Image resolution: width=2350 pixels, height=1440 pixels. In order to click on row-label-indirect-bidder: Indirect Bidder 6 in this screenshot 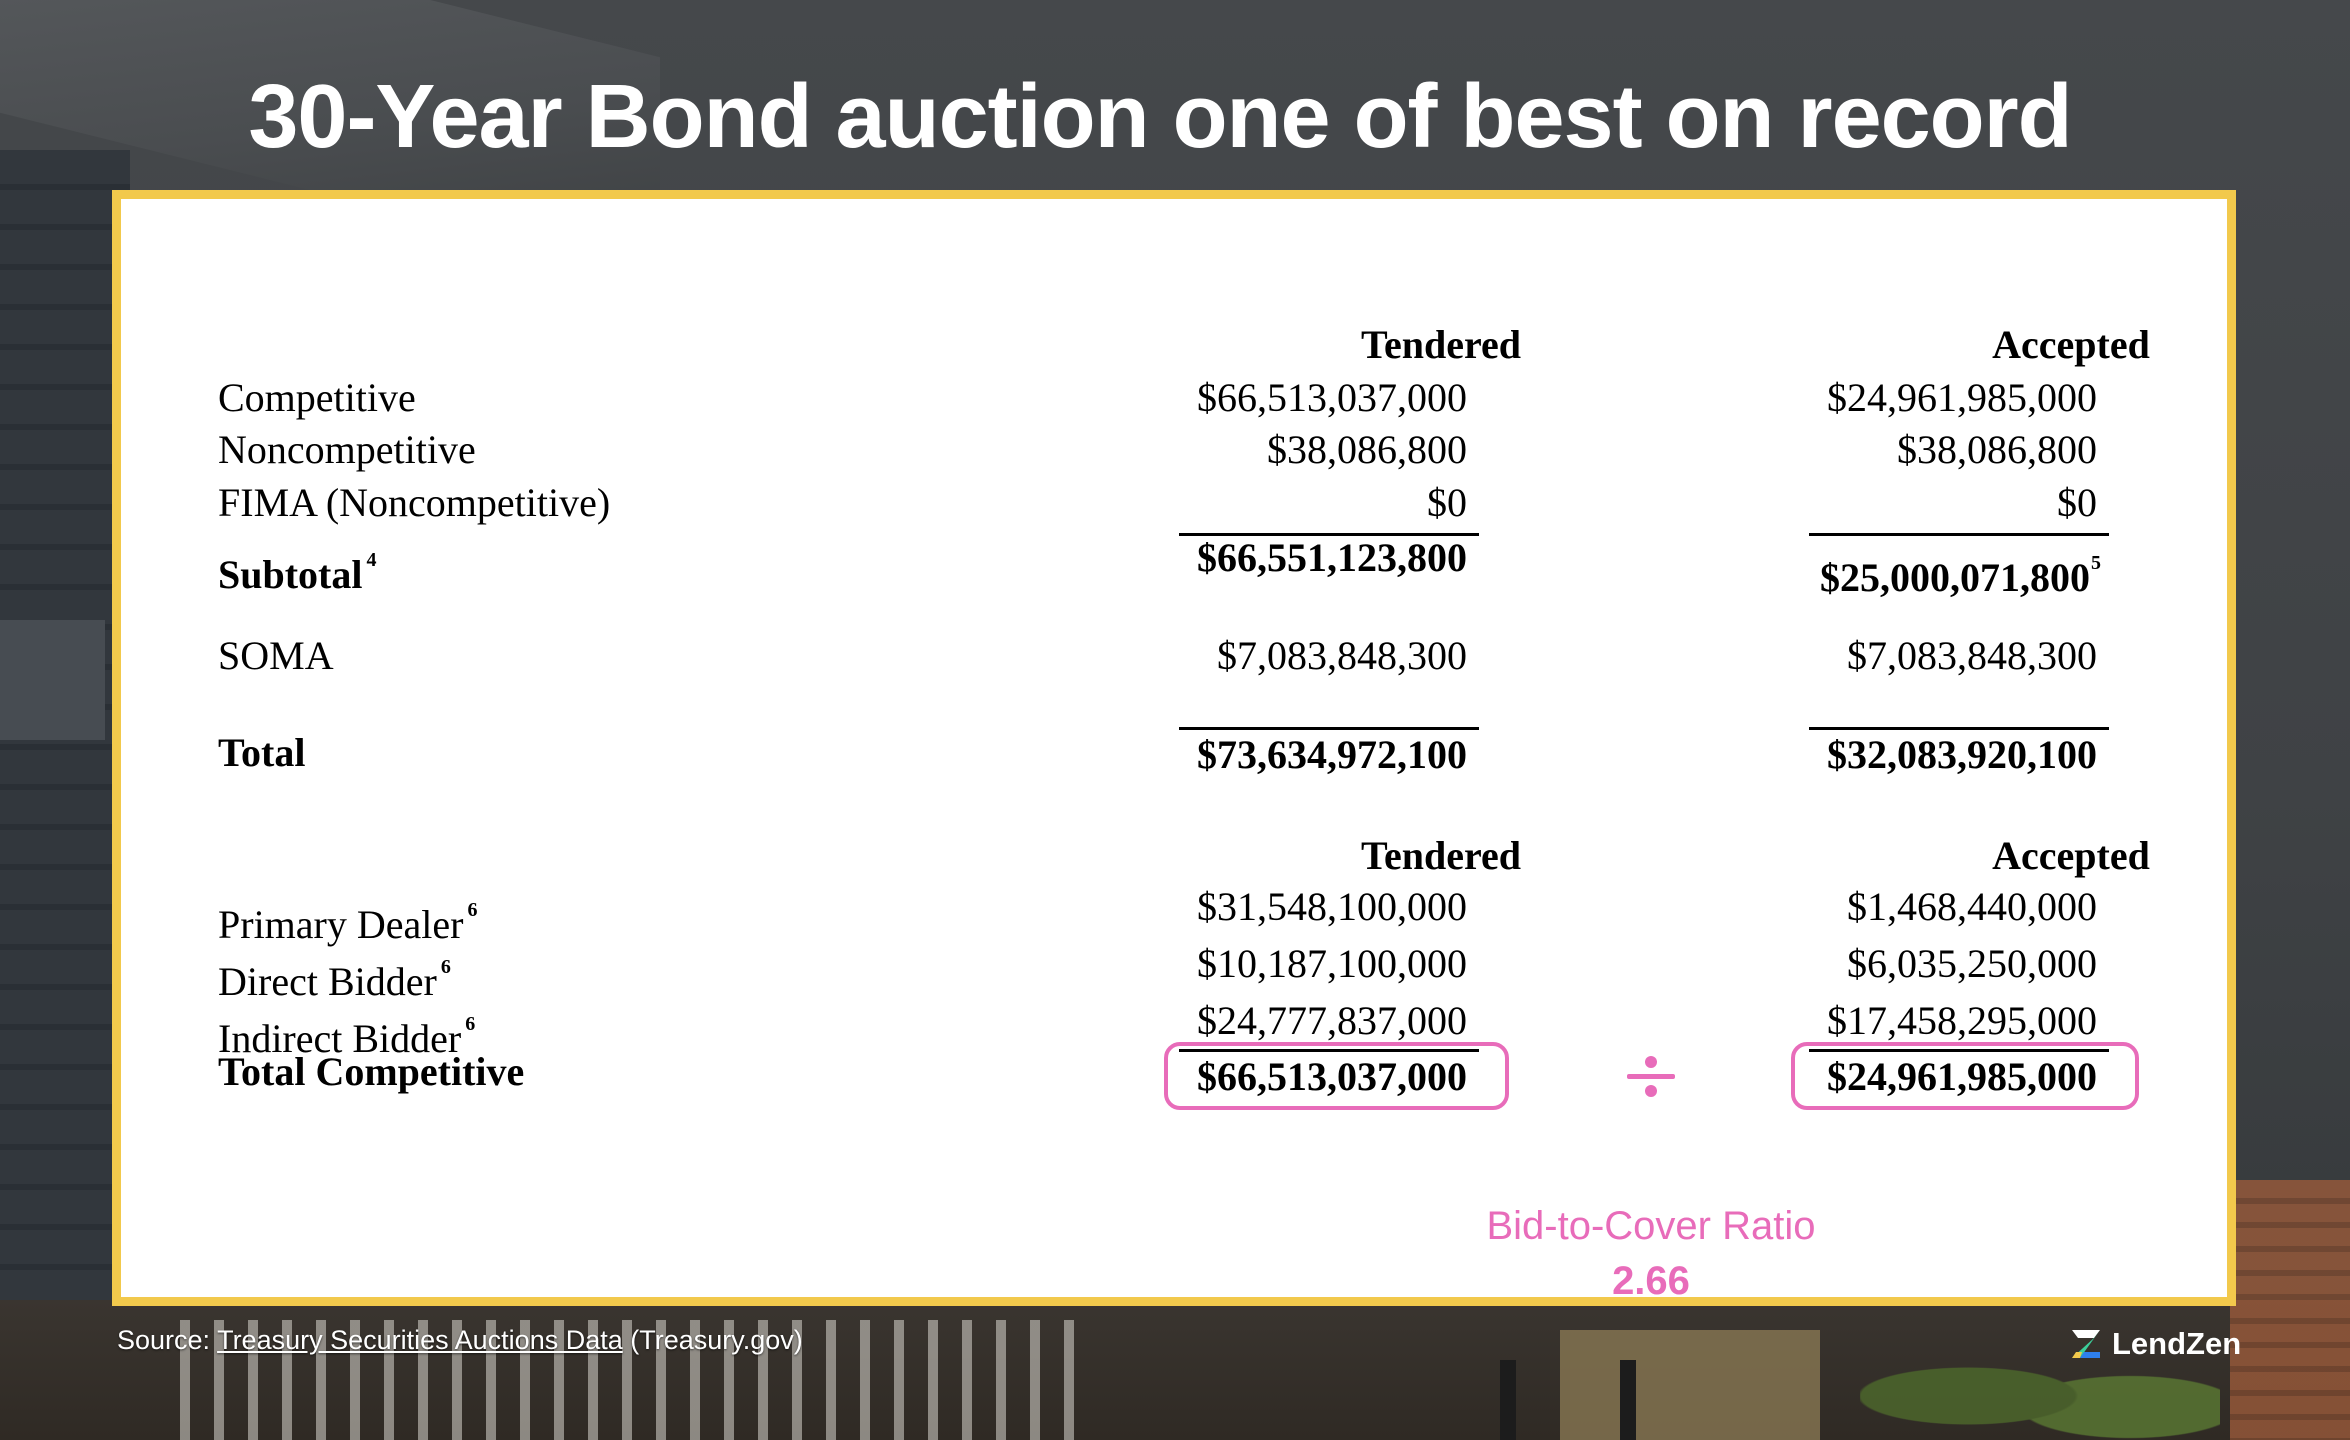, I will do `click(347, 1037)`.